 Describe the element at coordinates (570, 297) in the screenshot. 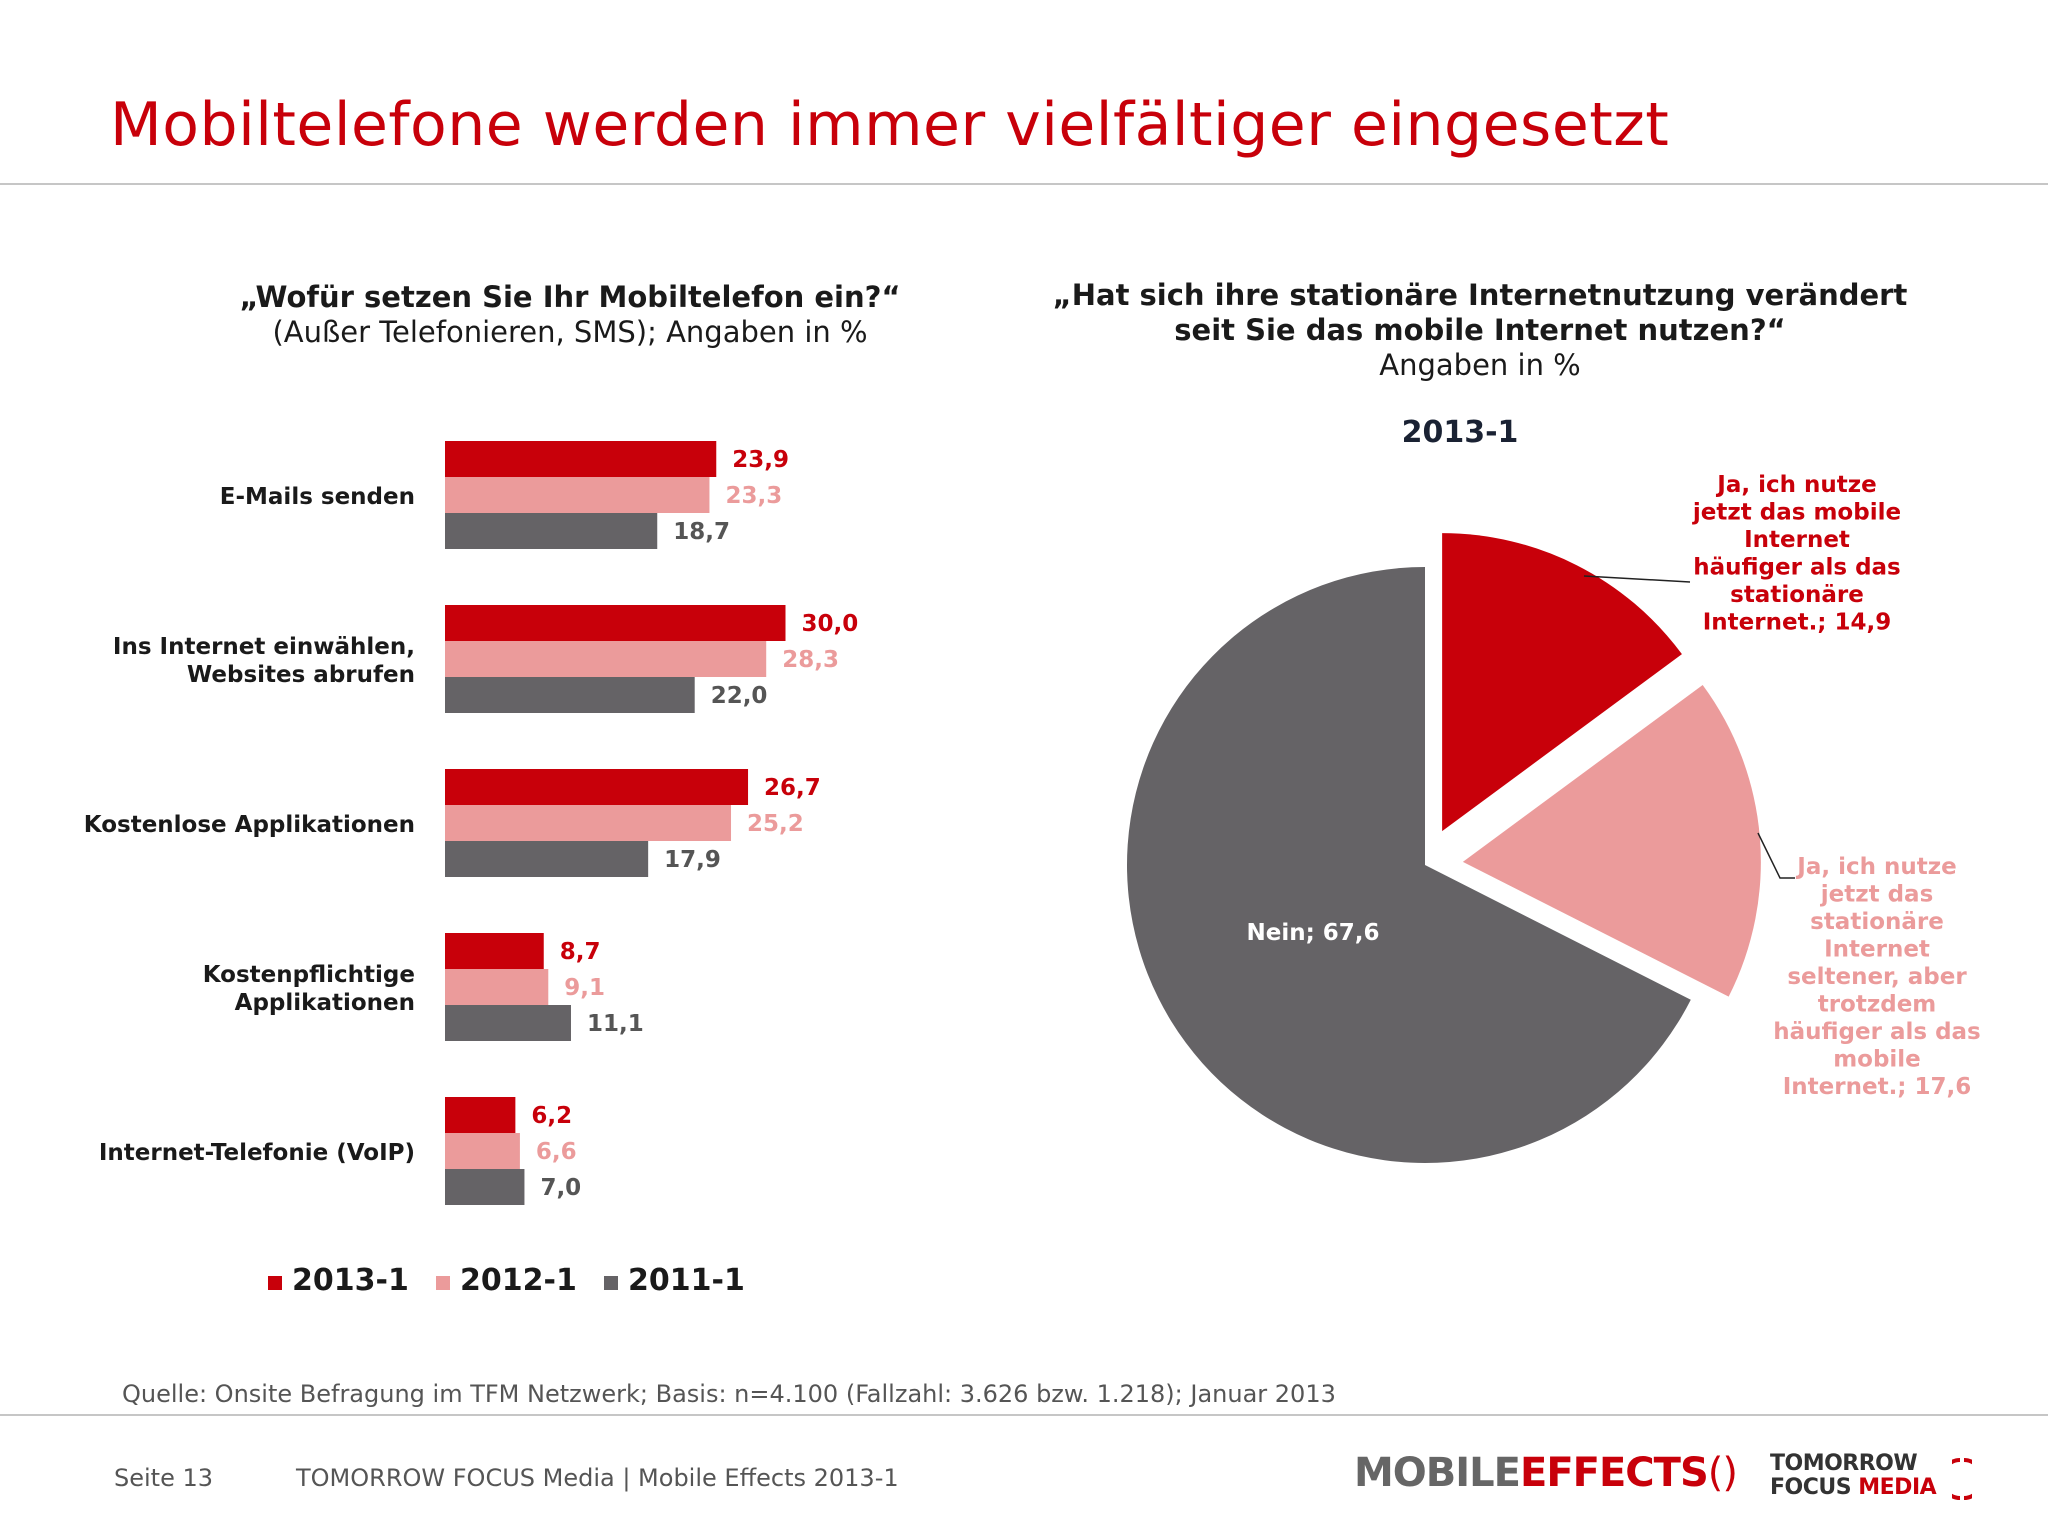

I see `bar-chart-question: „Wofür setzen Sie Ihr Mobiltelefon ein?“` at that location.